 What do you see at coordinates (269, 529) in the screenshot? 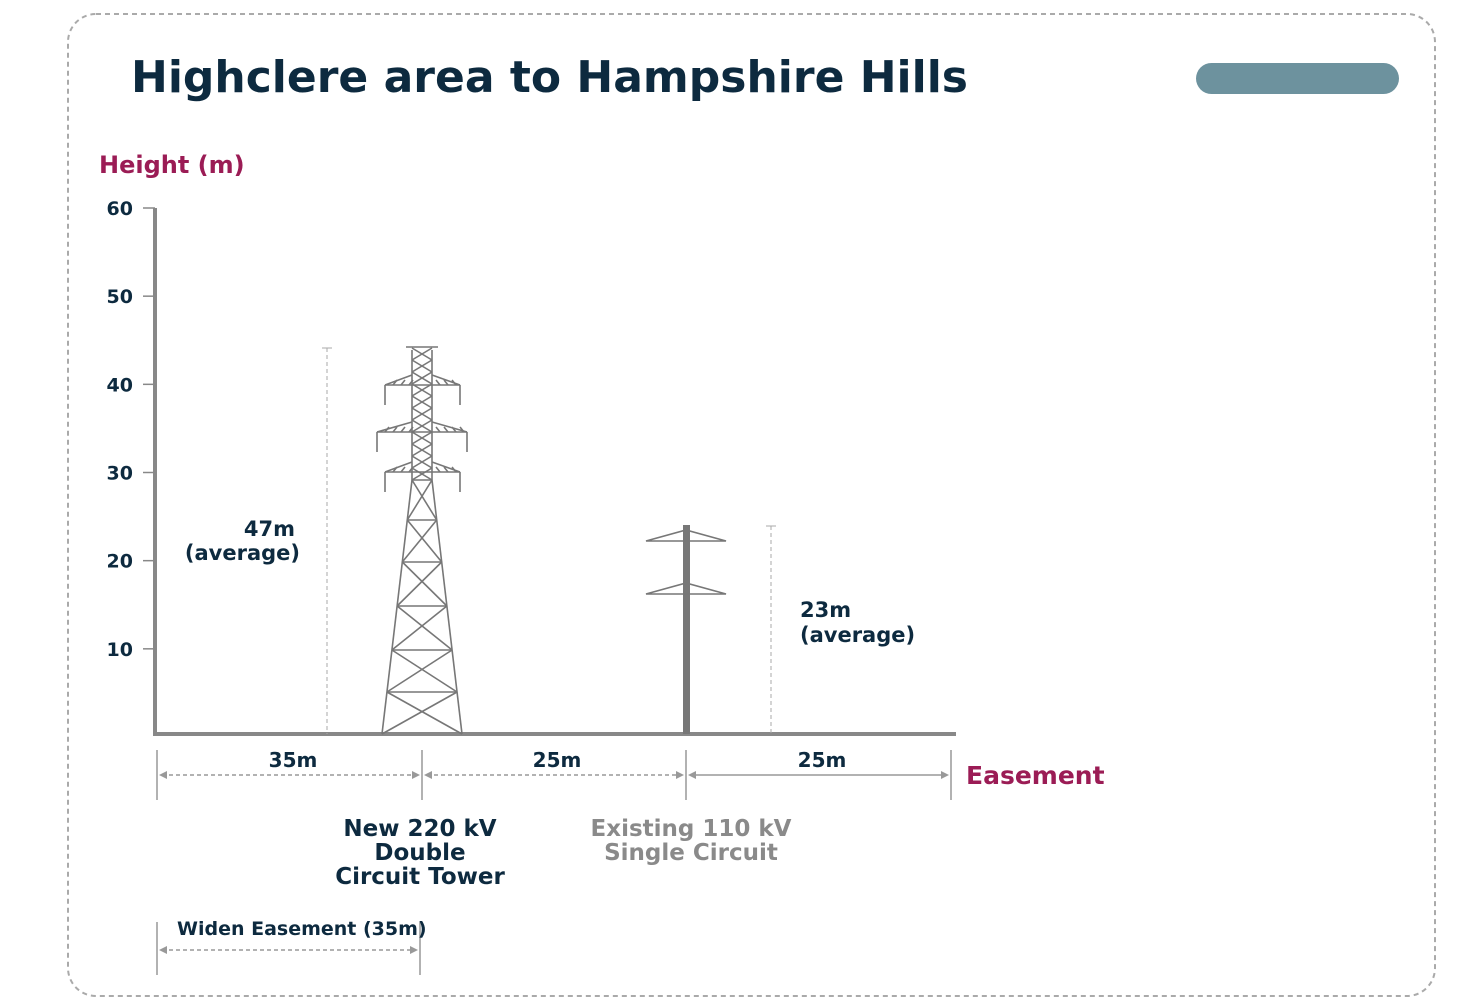
I see `height-label: 47m` at bounding box center [269, 529].